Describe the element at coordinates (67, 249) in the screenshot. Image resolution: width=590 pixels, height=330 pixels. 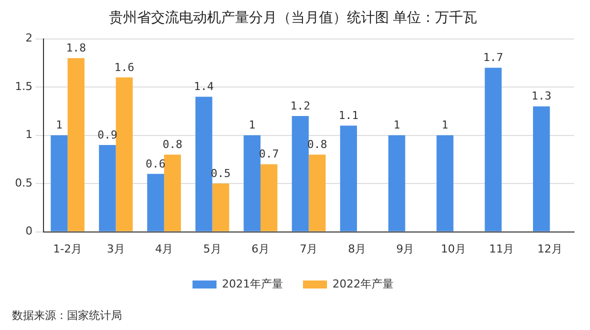
I see `x-tick-label: 1-2月` at that location.